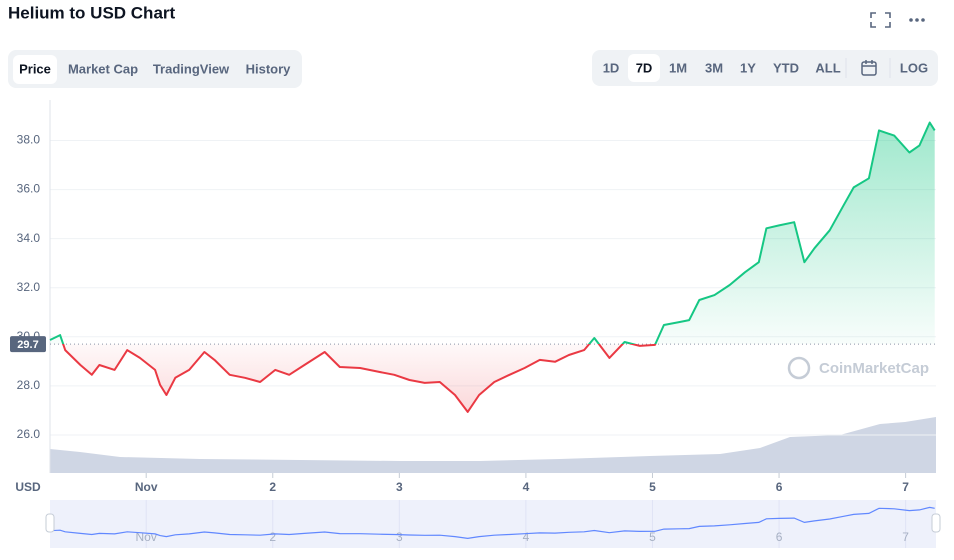  I want to click on y-tick-label: 32.0, so click(29, 287).